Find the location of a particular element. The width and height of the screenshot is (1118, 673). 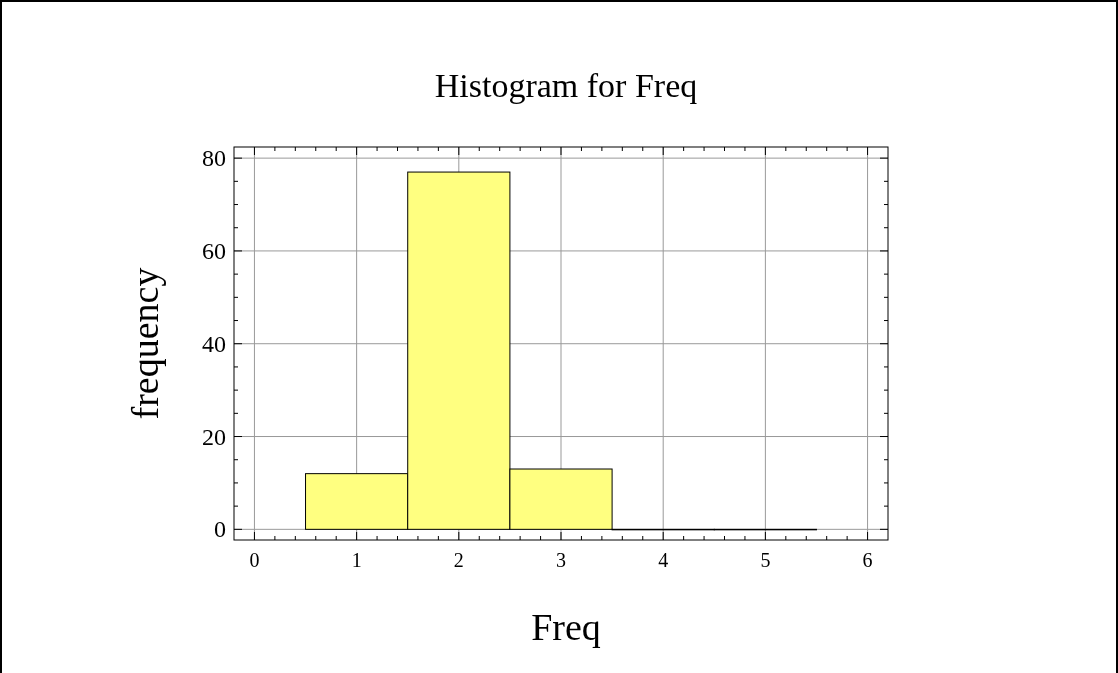

y-axis-title: frequency is located at coordinates (145, 343).